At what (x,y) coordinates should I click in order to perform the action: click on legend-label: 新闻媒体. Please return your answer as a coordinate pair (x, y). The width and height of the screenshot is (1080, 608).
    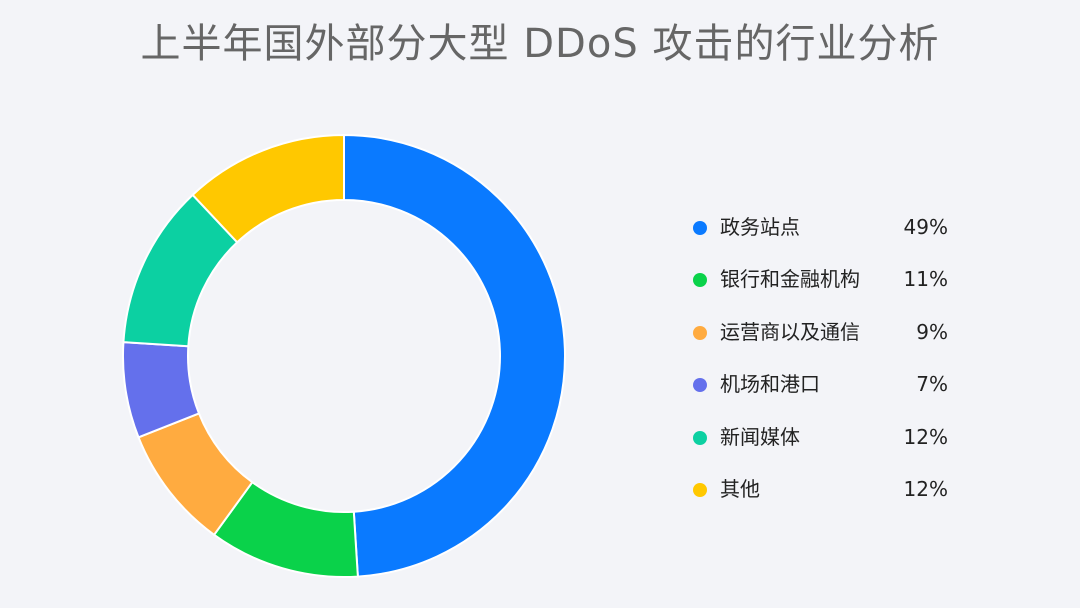
    Looking at the image, I should click on (760, 436).